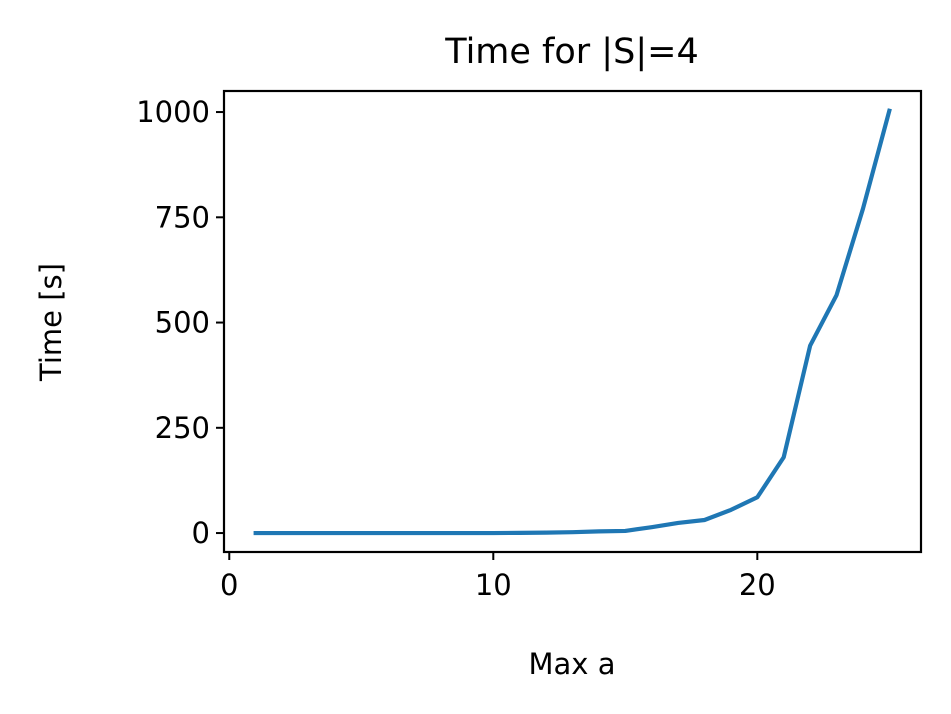 This screenshot has height=714, width=951. What do you see at coordinates (571, 52) in the screenshot?
I see `chart-title: Time for |S|=4` at bounding box center [571, 52].